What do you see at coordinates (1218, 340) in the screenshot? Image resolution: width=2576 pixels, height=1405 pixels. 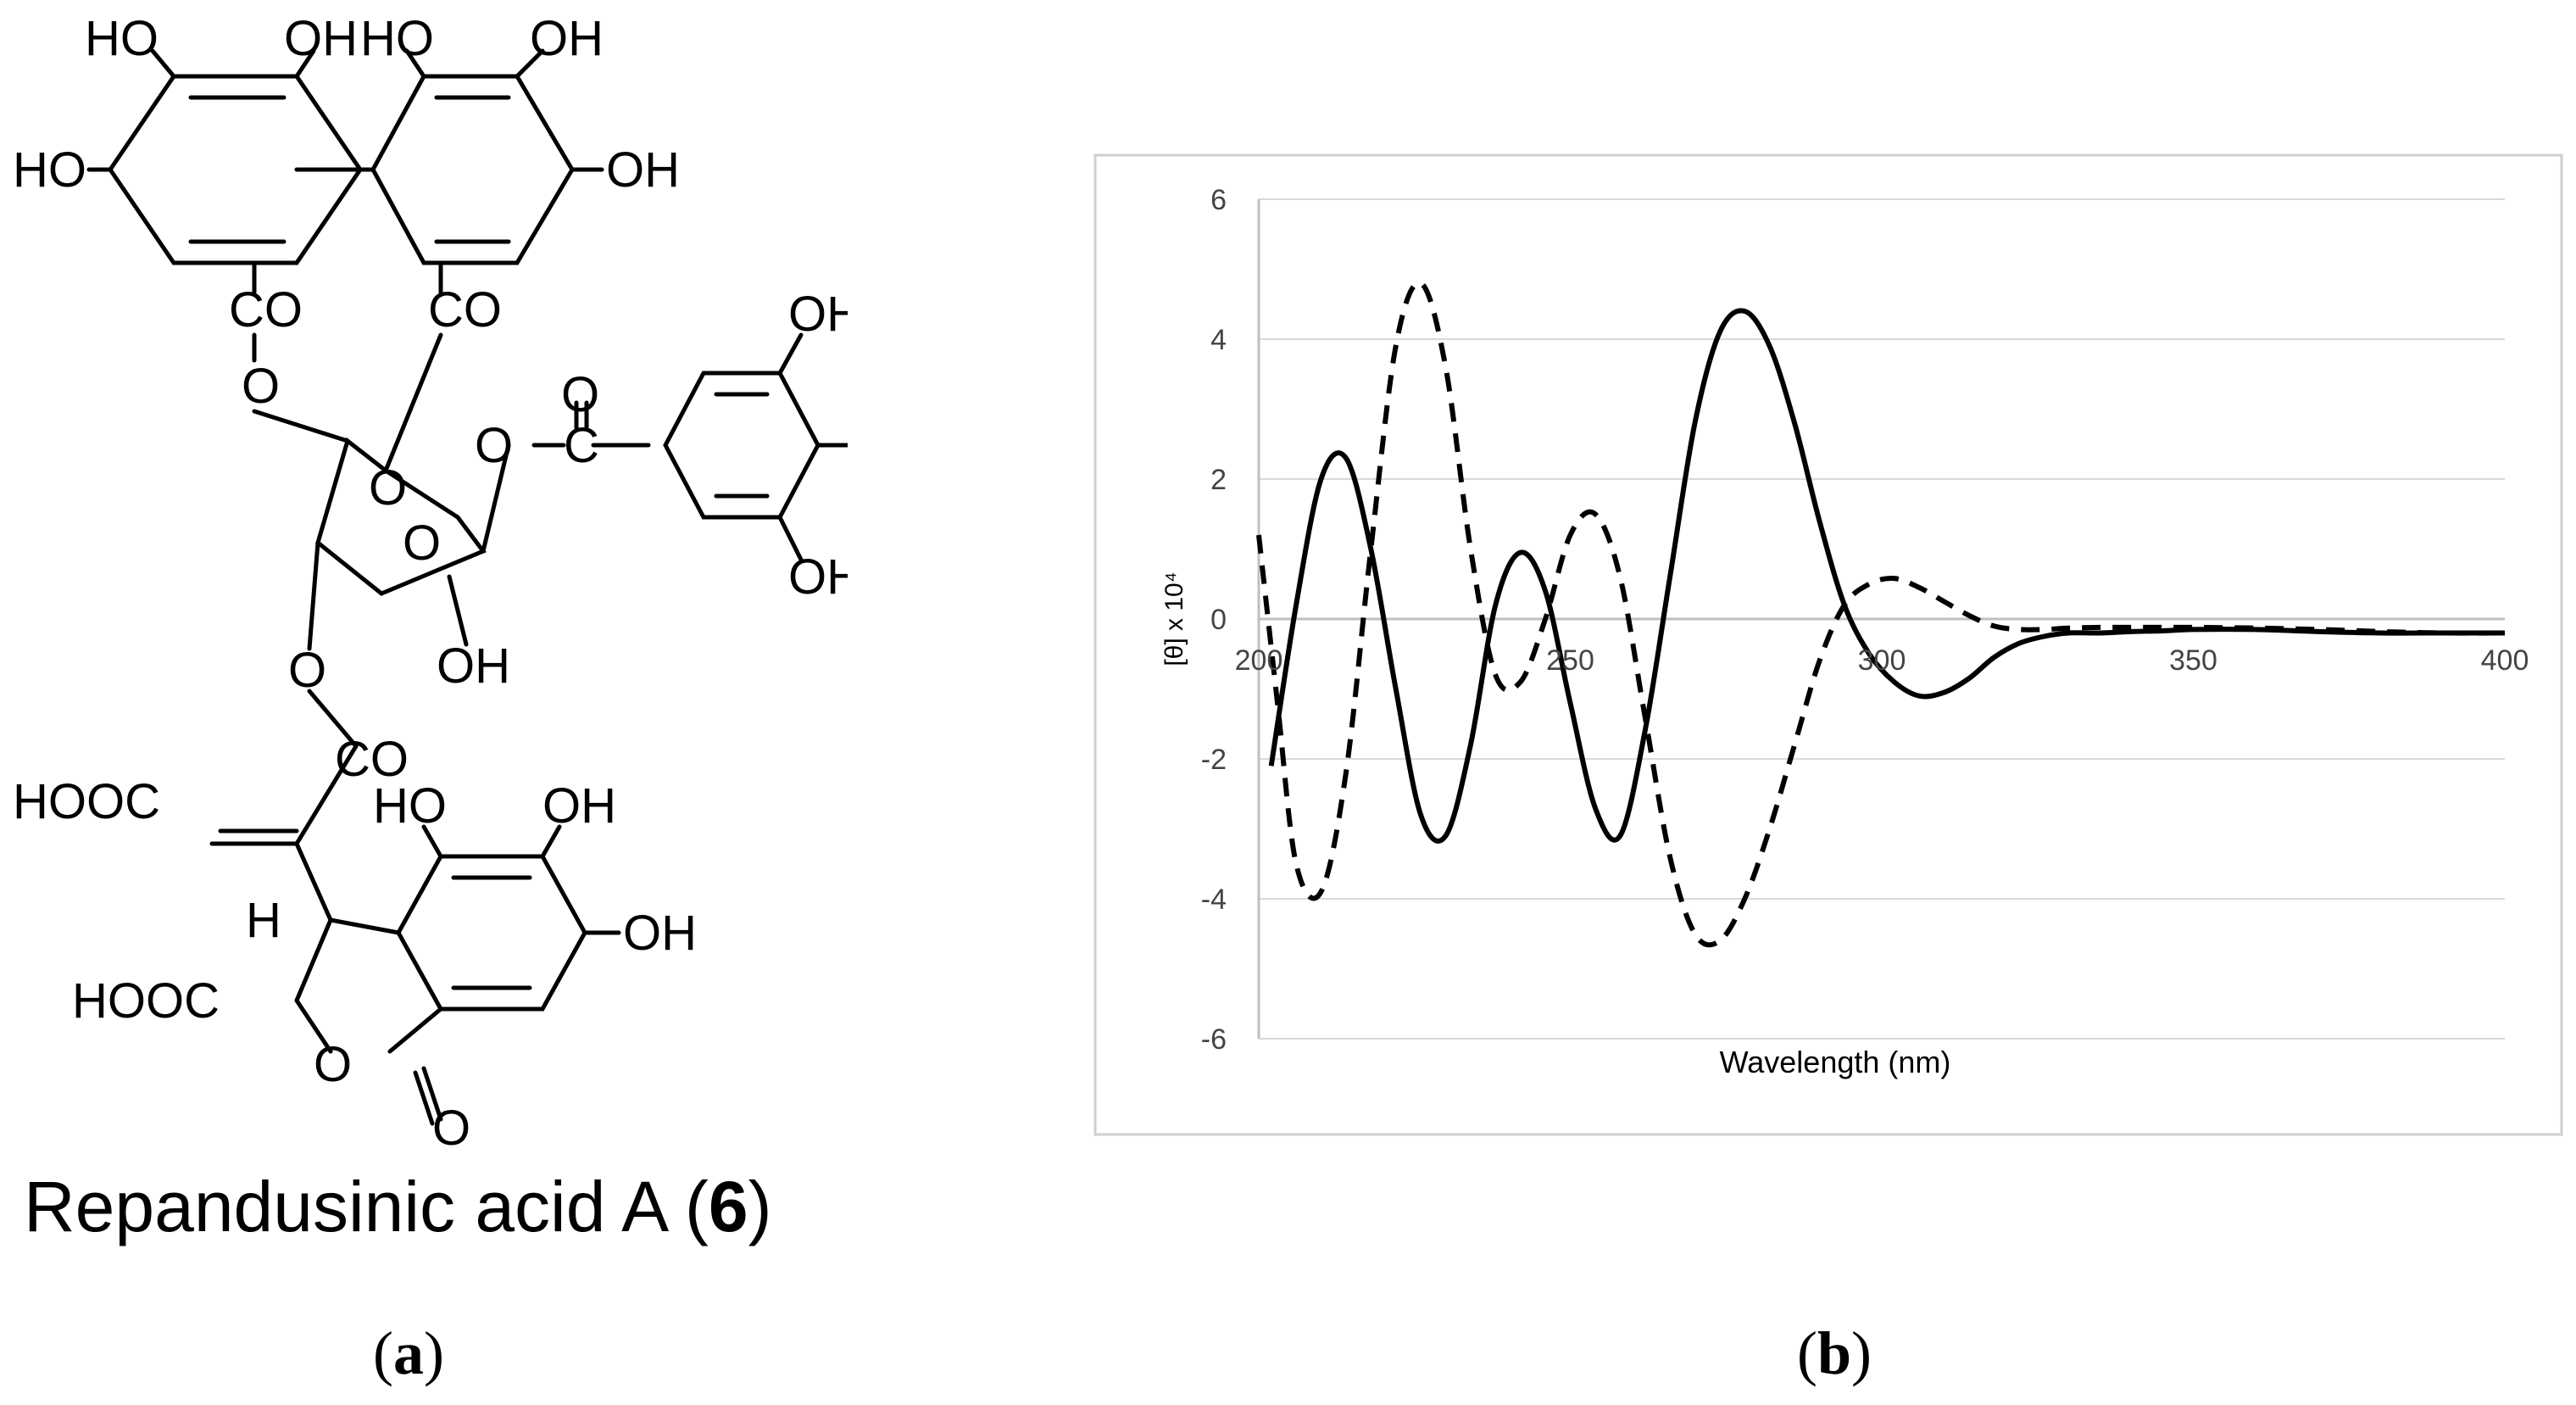 I see `y-tick-label: 4` at bounding box center [1218, 340].